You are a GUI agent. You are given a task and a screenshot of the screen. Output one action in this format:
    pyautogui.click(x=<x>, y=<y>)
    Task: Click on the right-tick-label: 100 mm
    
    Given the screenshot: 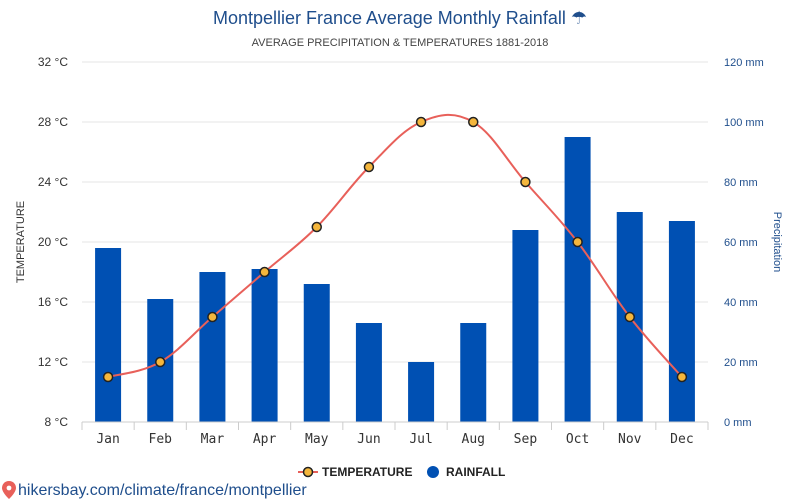 What is the action you would take?
    pyautogui.click(x=744, y=123)
    